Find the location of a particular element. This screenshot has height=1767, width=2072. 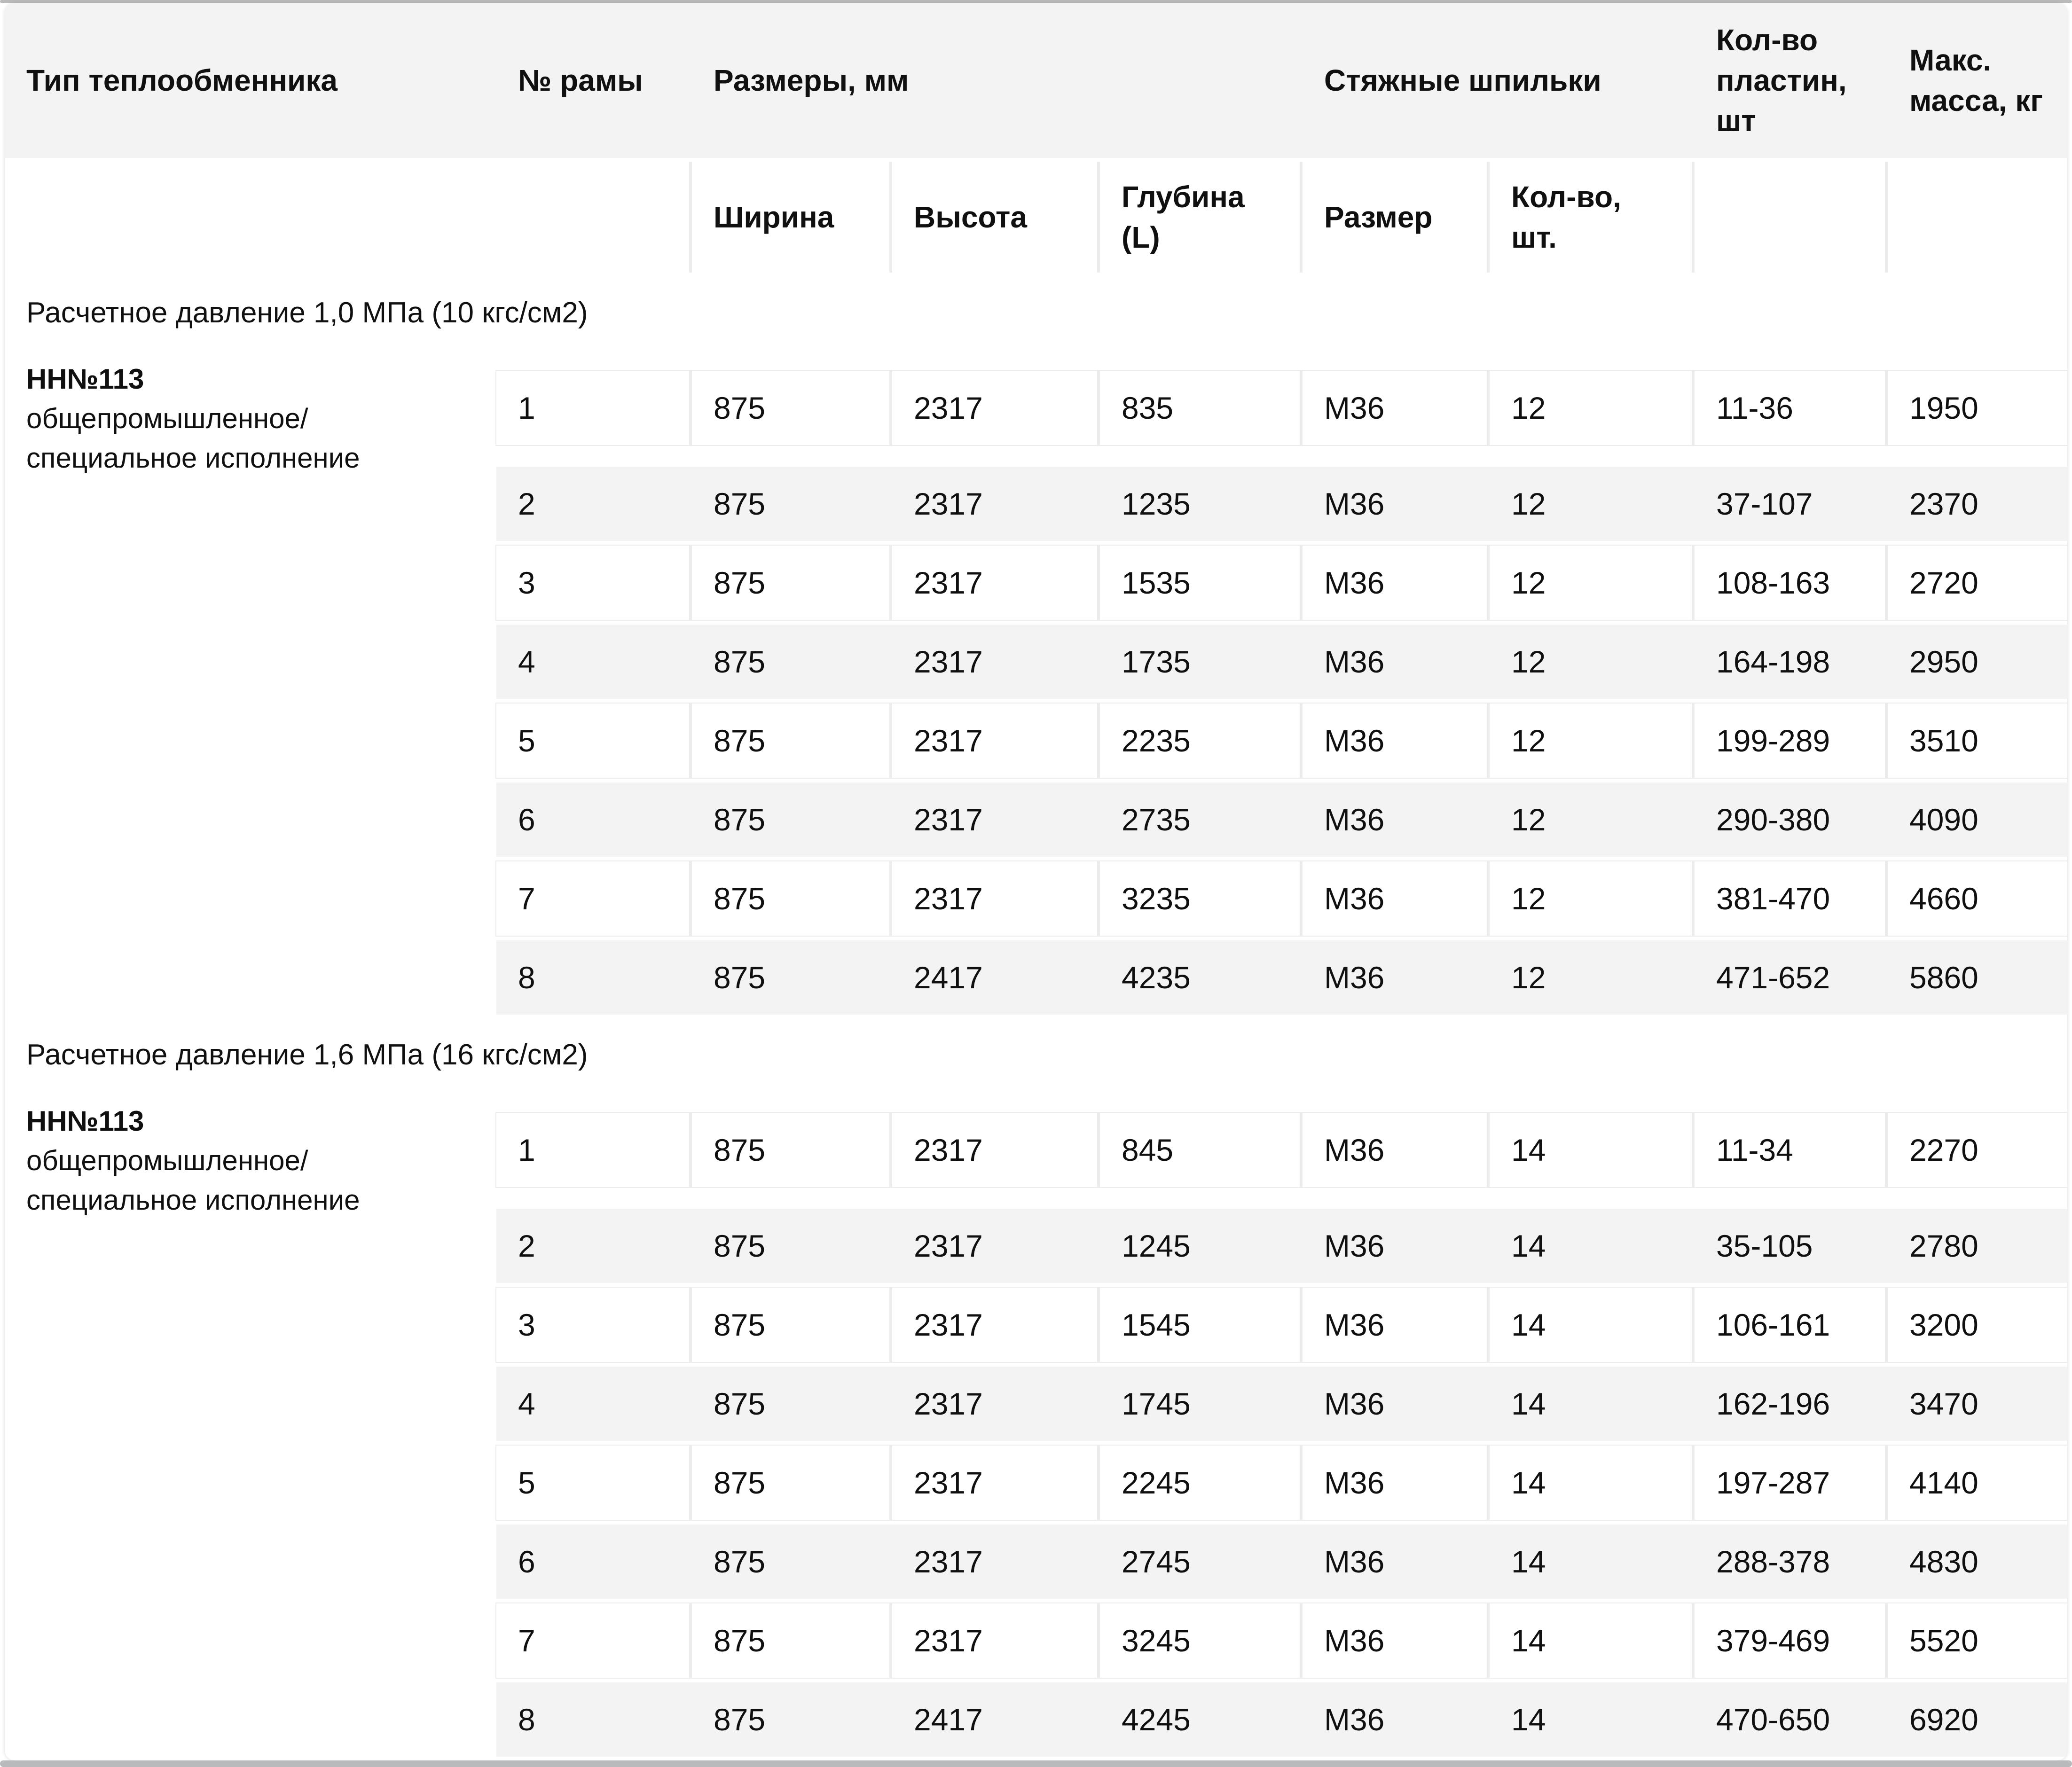

subheader-cell-empty-plates is located at coordinates (1790, 218).